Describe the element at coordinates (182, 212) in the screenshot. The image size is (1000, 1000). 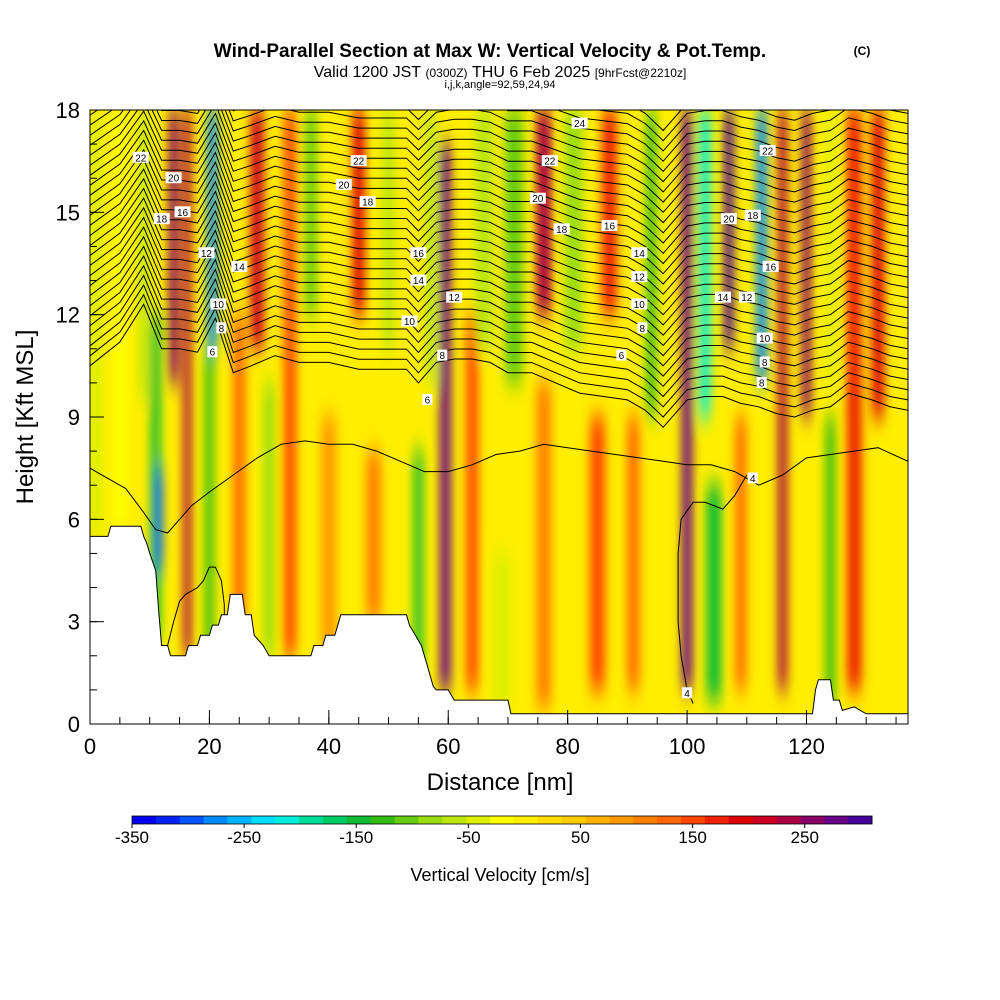
I see `contour-label-3: 16` at that location.